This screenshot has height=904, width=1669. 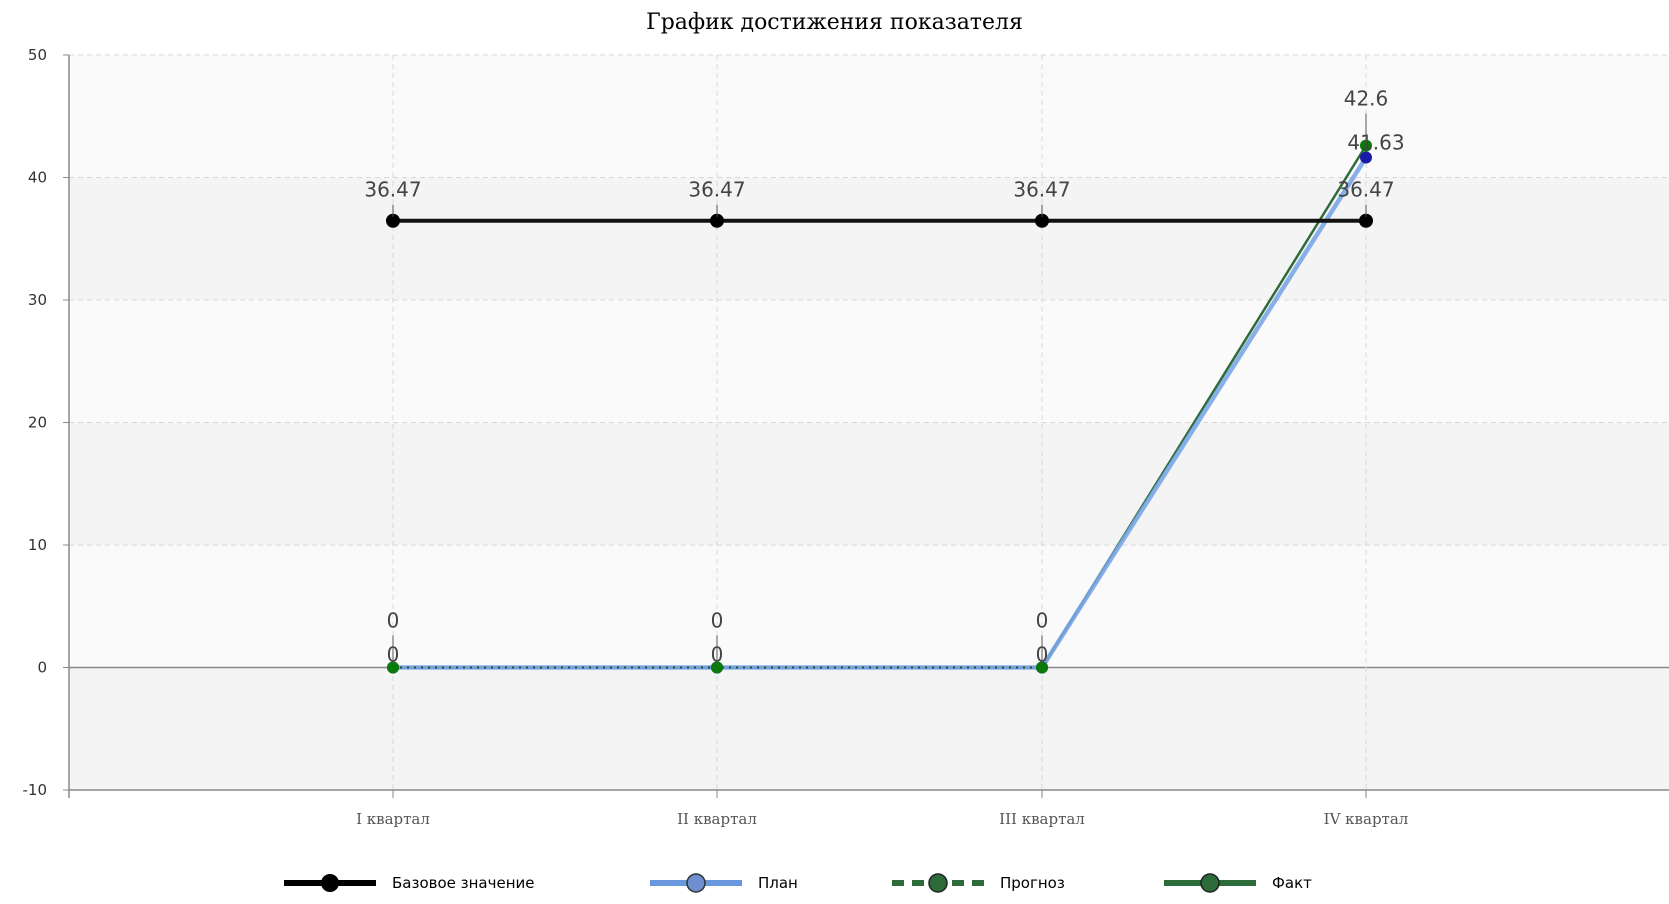 I want to click on legend-label-forecast: Прогноз, so click(x=1032, y=883).